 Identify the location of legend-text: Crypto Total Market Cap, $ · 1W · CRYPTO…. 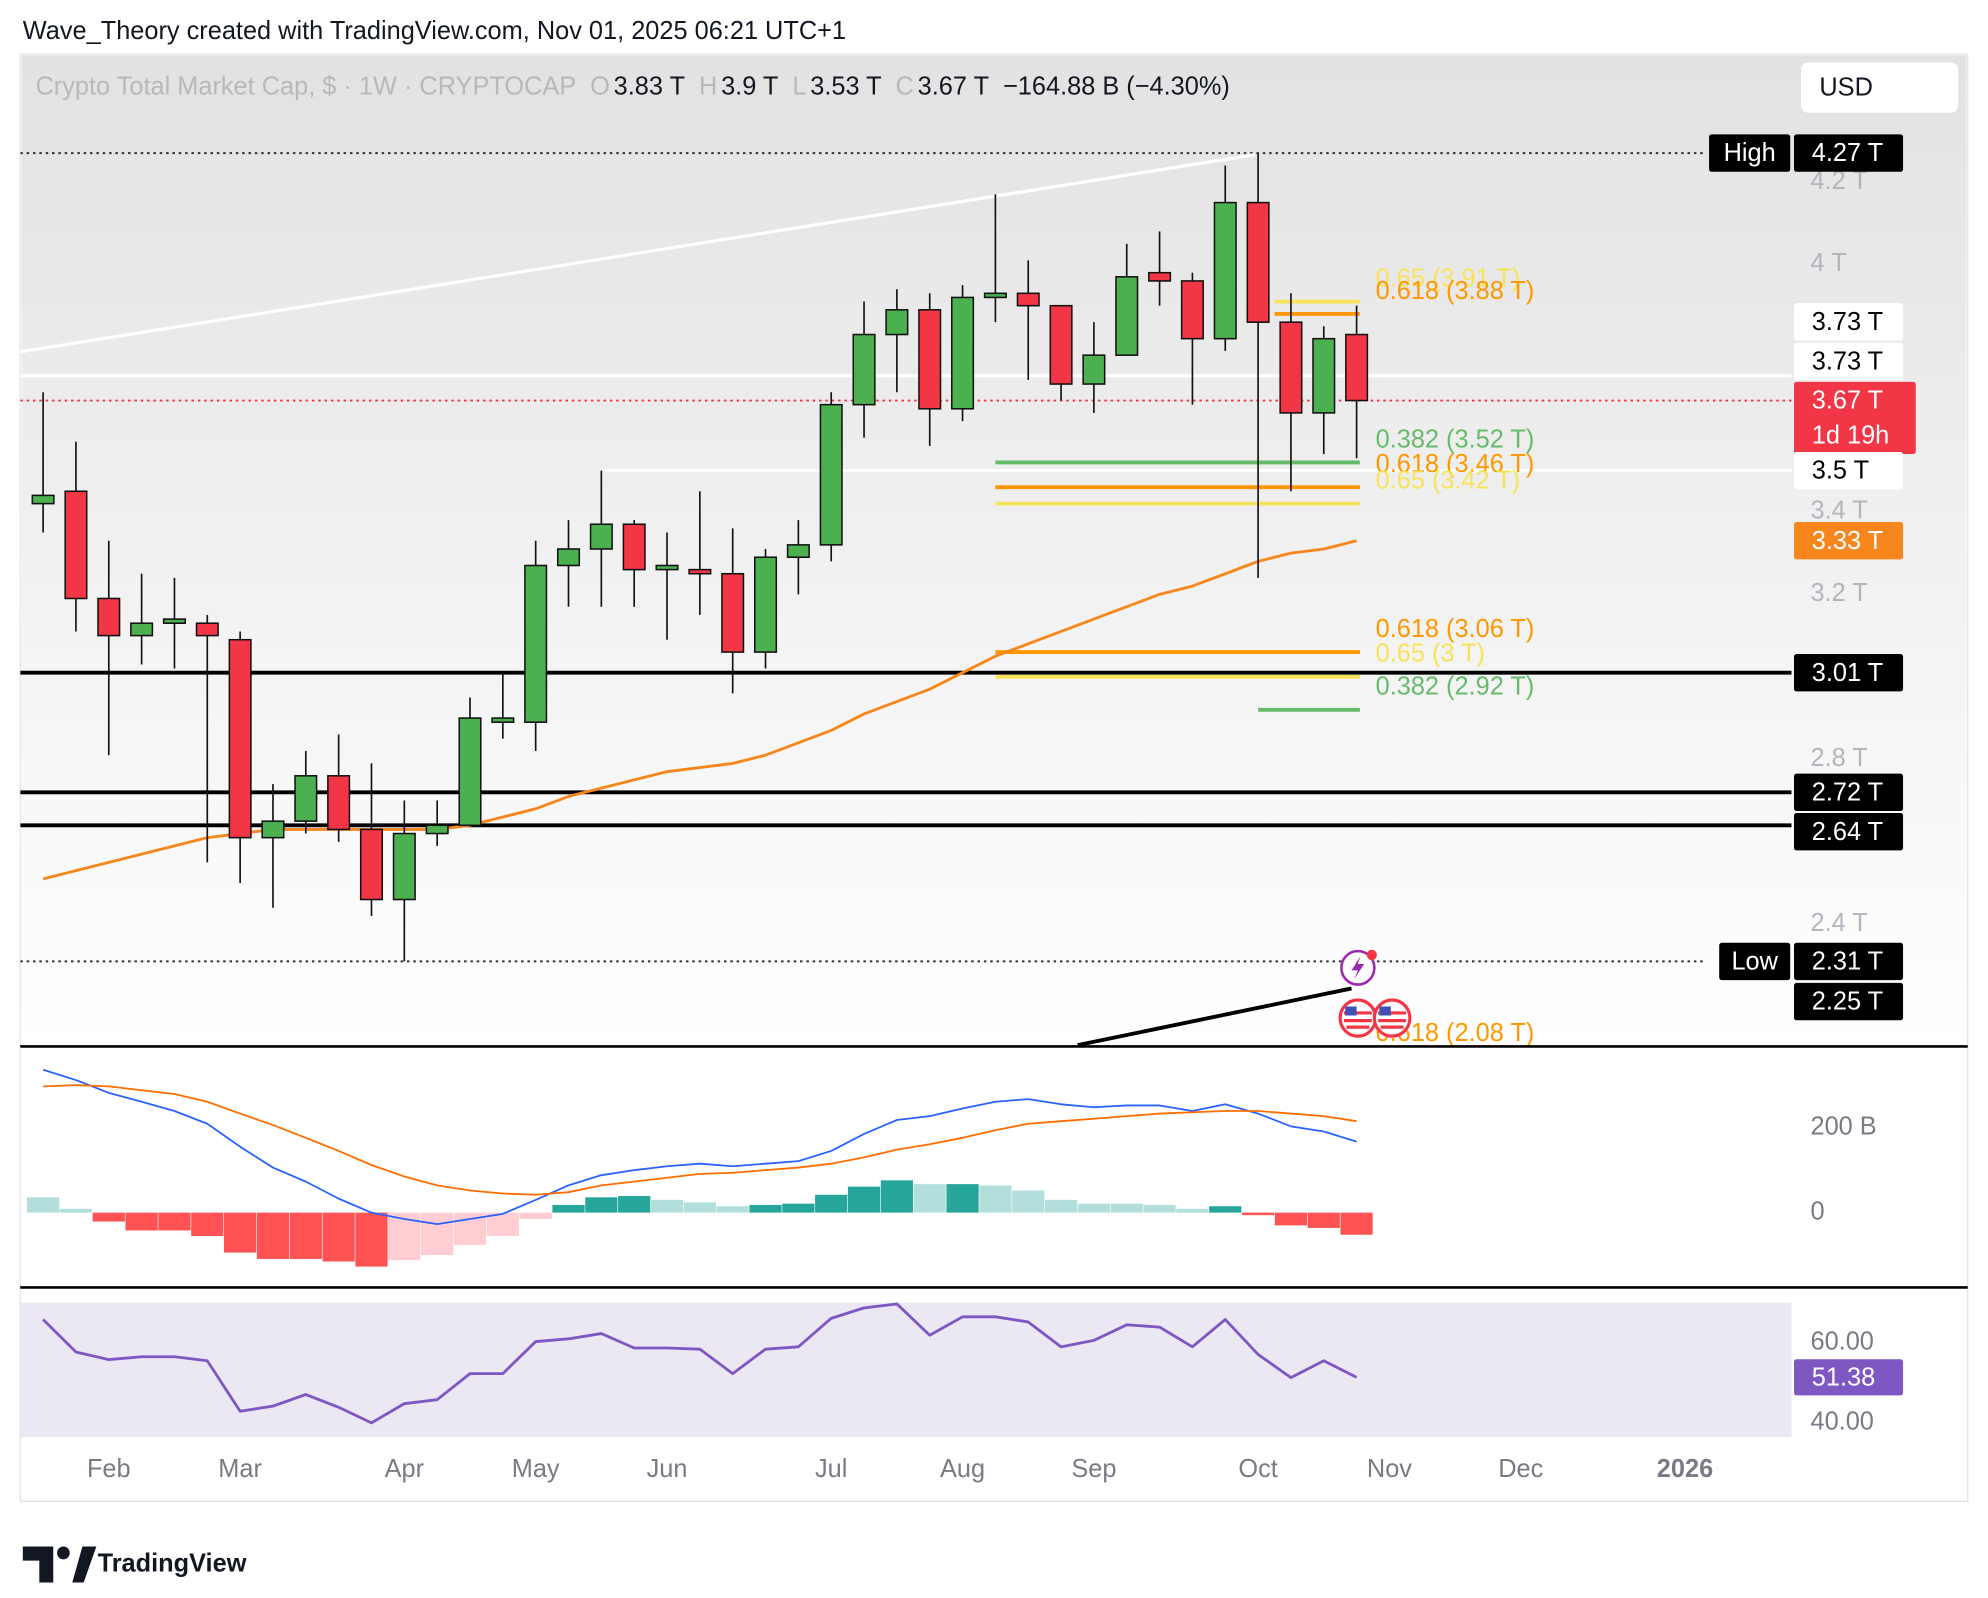
(633, 86).